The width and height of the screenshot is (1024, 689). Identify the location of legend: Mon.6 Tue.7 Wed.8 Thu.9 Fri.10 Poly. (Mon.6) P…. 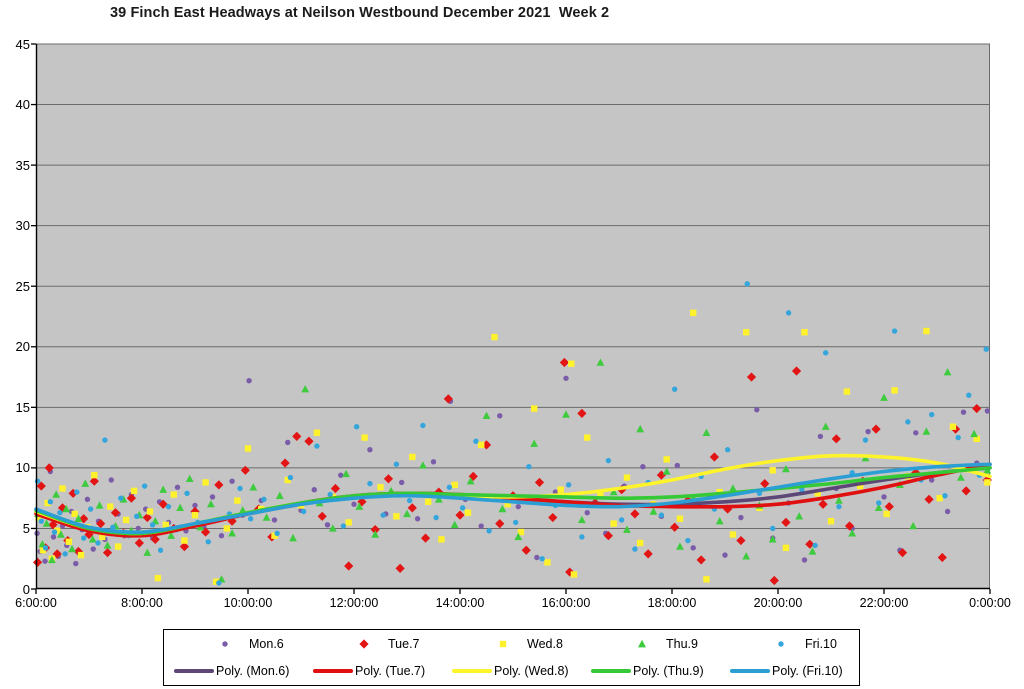
(511, 657).